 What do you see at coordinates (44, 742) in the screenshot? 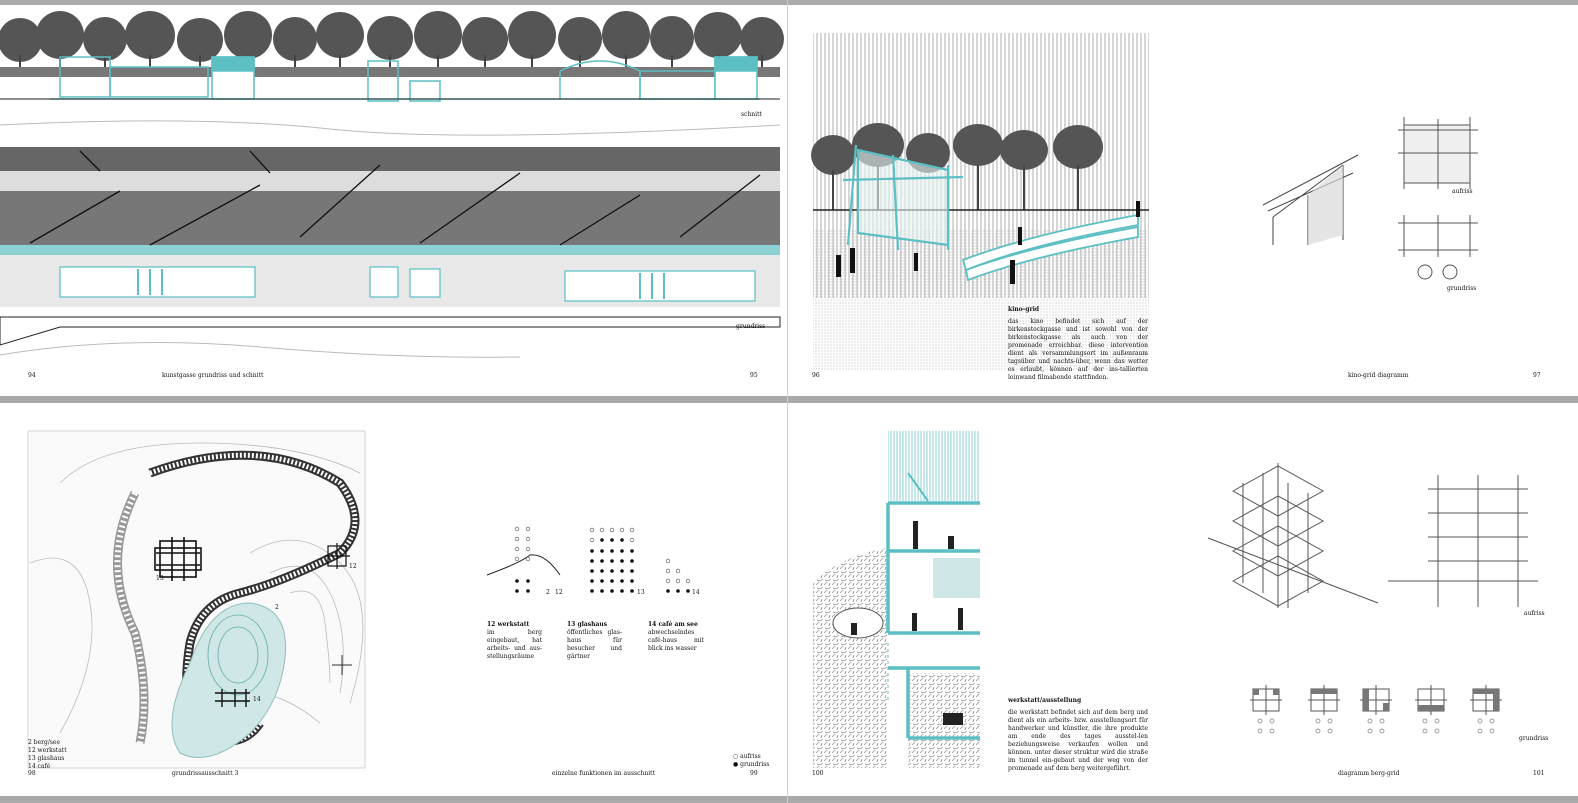
I see `legend-item: 2 berg/see` at bounding box center [44, 742].